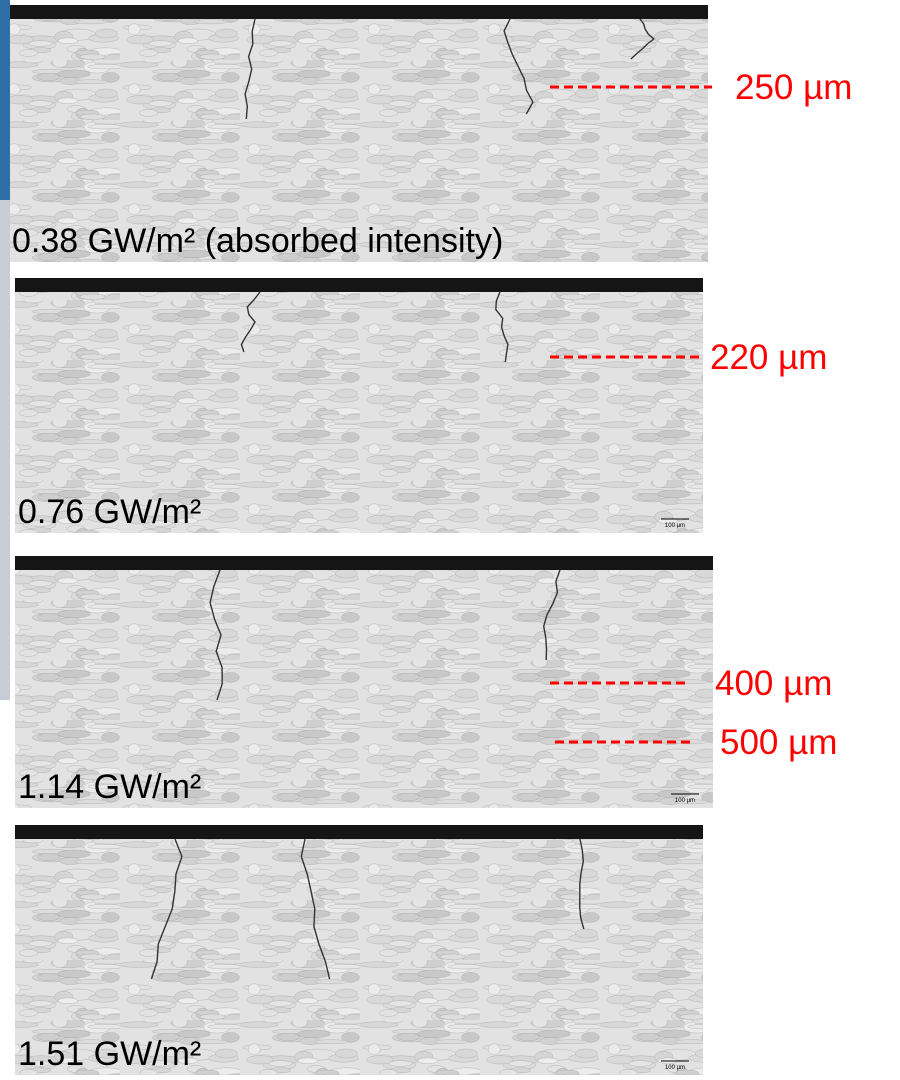 This screenshot has height=1080, width=900. I want to click on intensity-label: 1.51 GW/m², so click(109, 1054).